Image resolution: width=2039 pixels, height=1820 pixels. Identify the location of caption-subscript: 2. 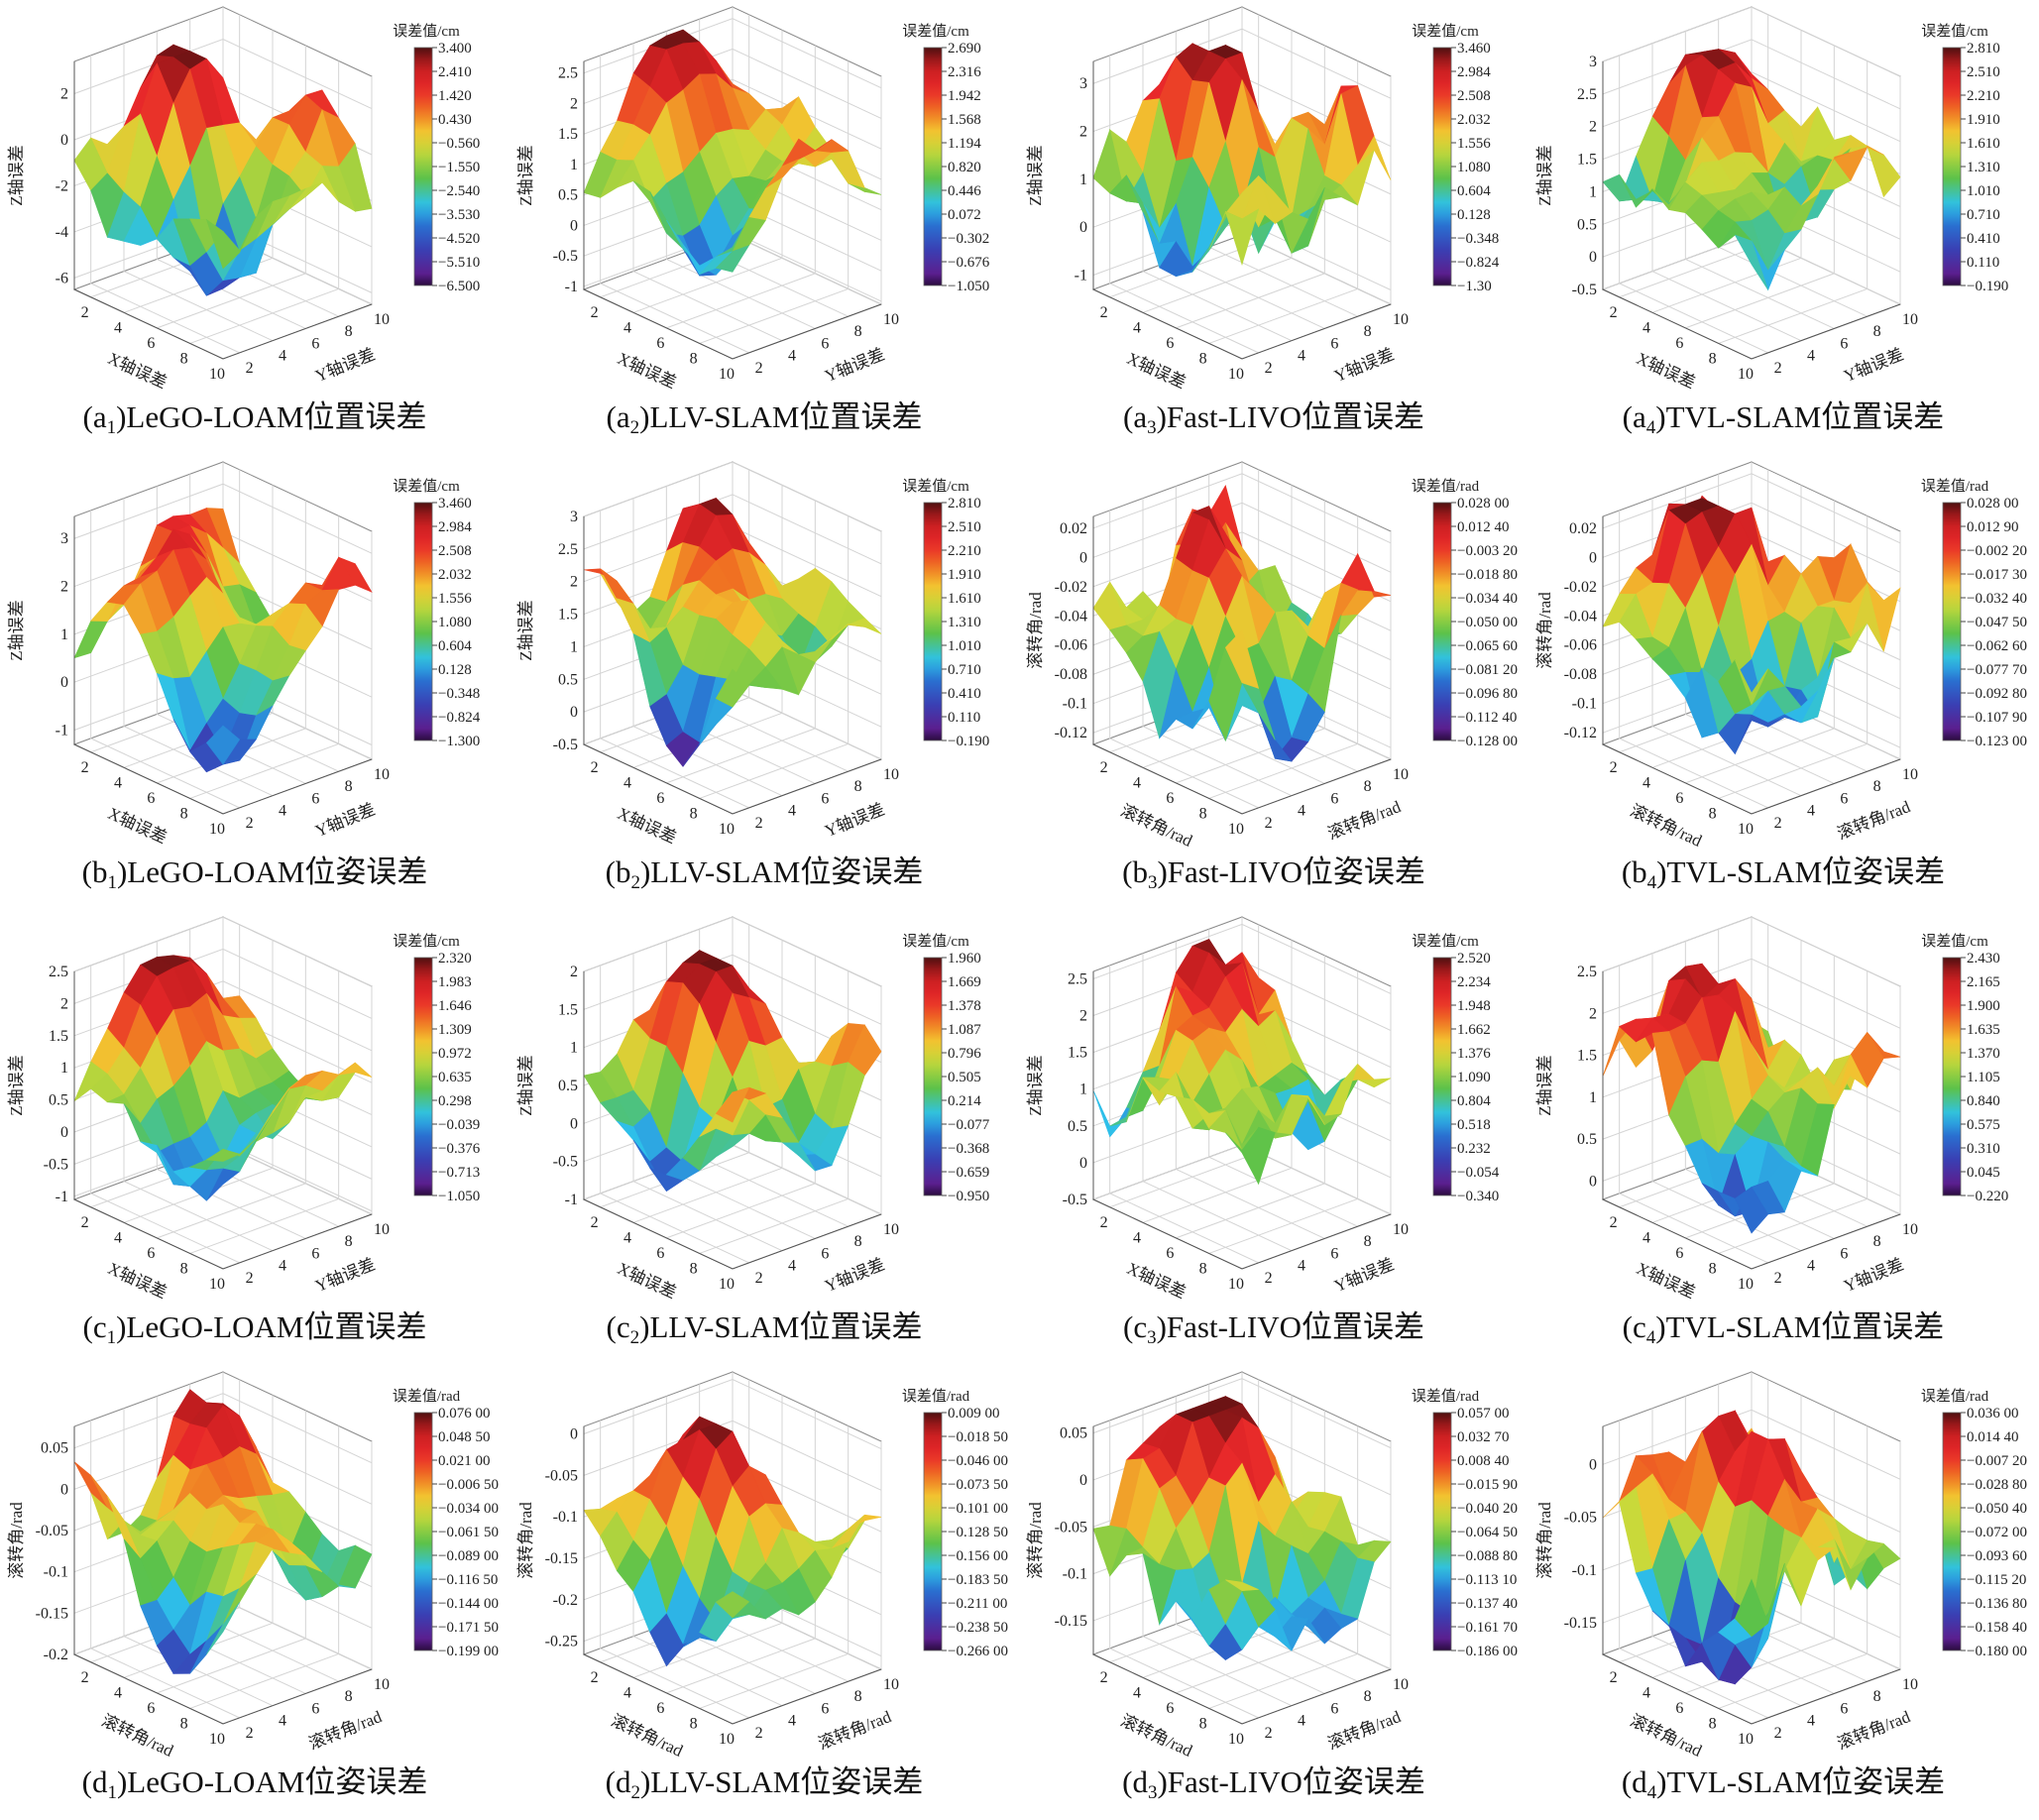
(635, 1792).